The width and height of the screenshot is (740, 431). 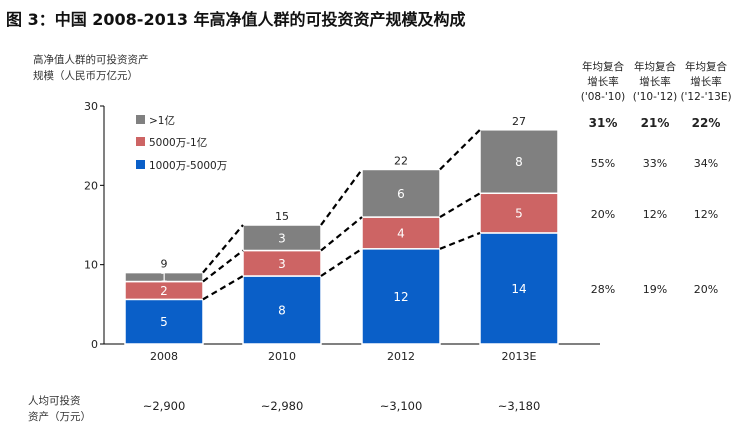 What do you see at coordinates (401, 356) in the screenshot?
I see `x-tick-label: 2012` at bounding box center [401, 356].